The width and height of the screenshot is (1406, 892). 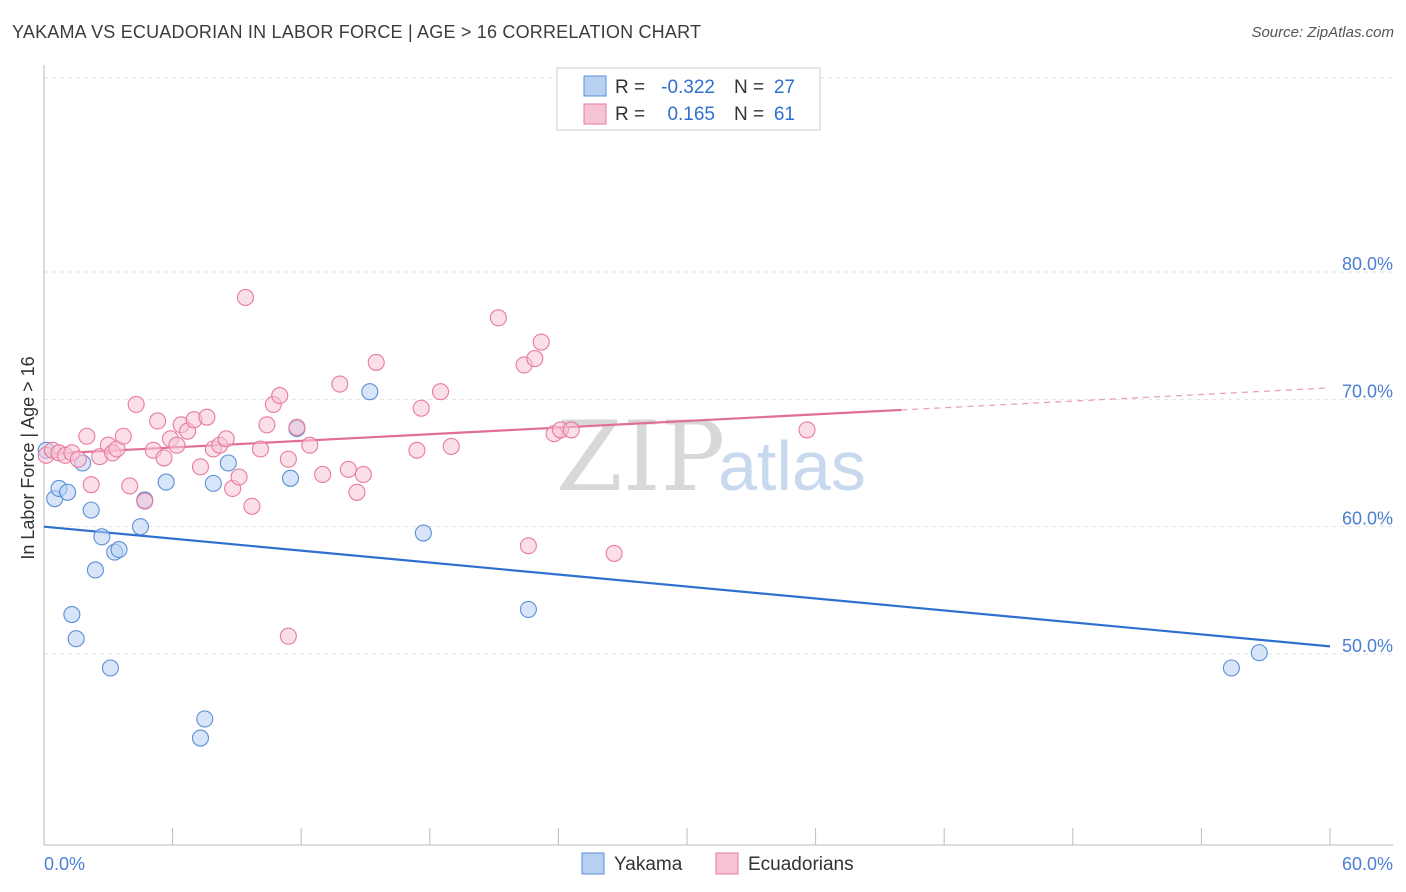 What do you see at coordinates (648, 864) in the screenshot?
I see `bottom-legend-label-yakama: Yakama` at bounding box center [648, 864].